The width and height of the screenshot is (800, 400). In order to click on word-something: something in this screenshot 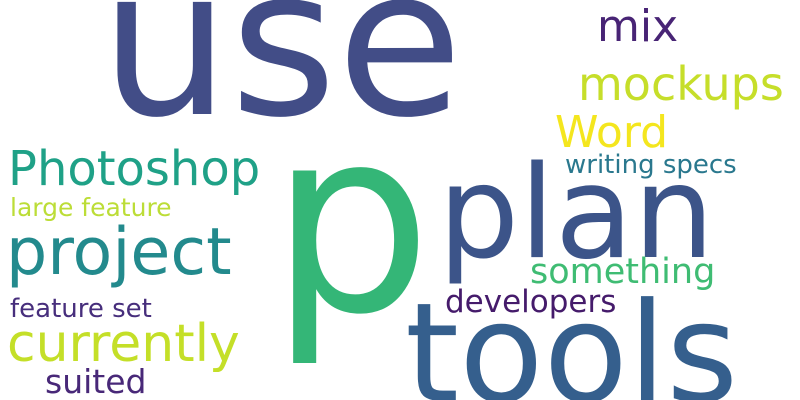, I will do `click(623, 272)`.